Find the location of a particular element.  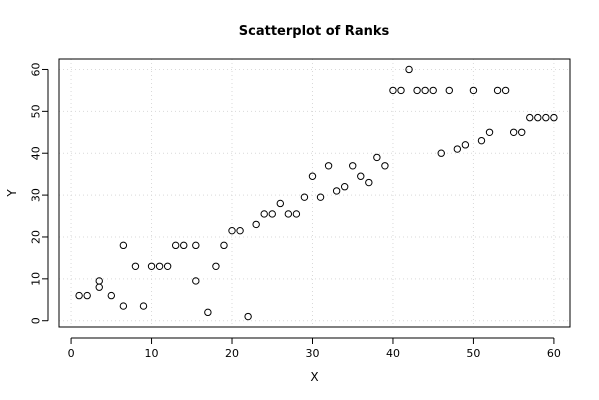

y-axis: 0 10 20 30 40 50 60 is located at coordinates (39, 193).